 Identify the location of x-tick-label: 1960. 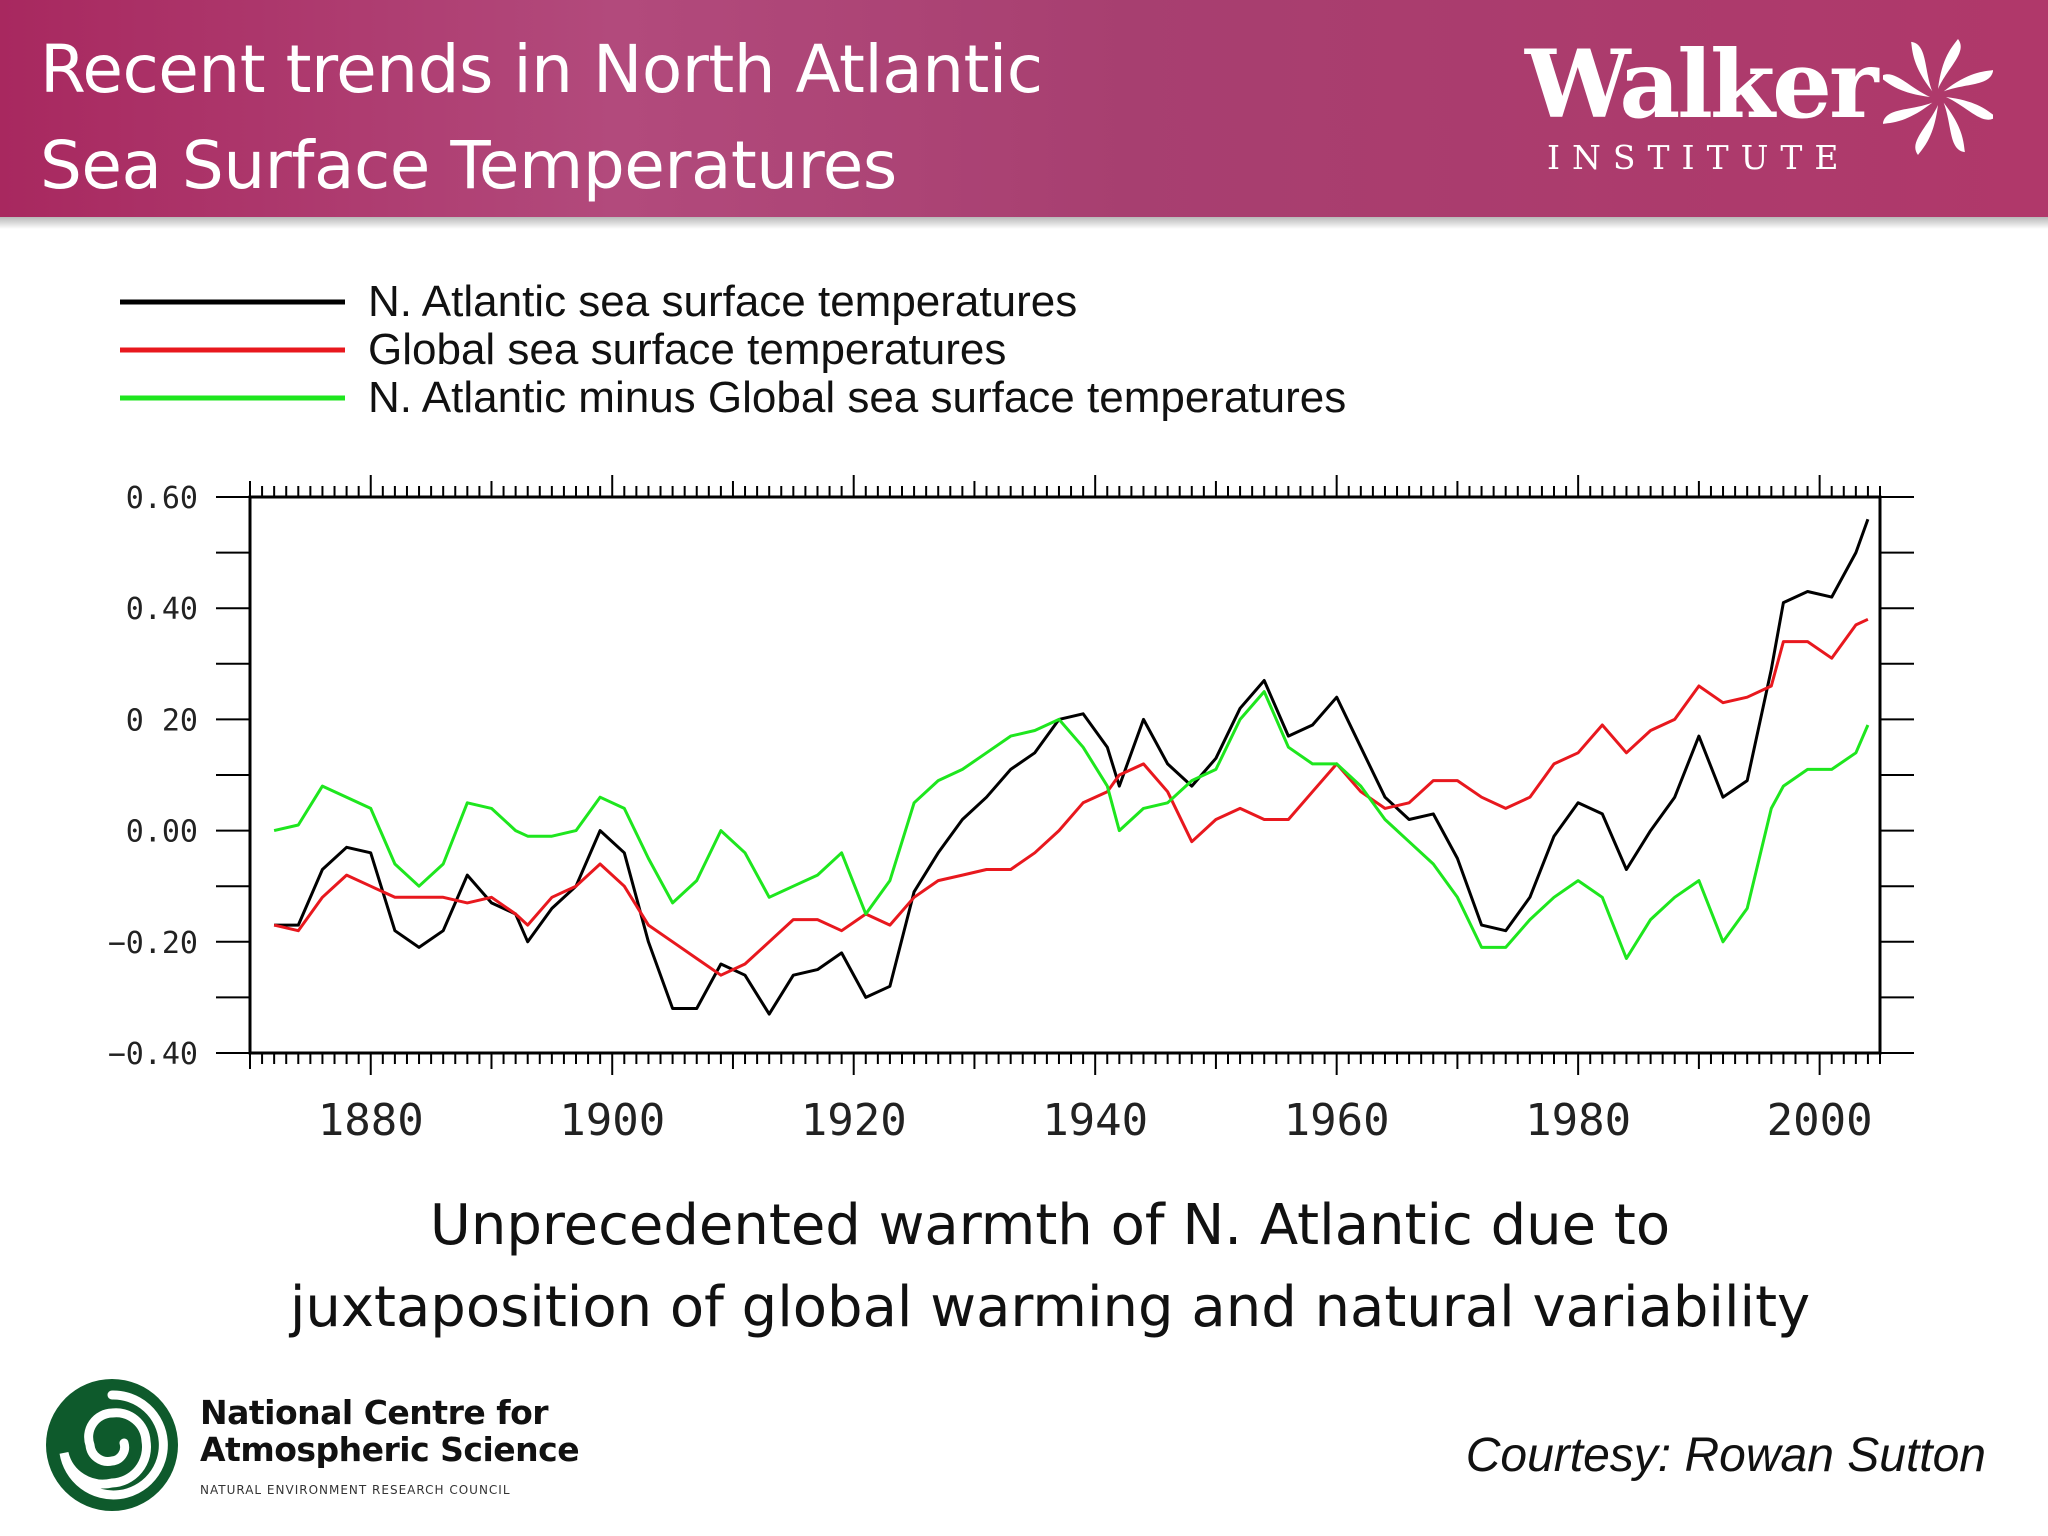
(1337, 1120).